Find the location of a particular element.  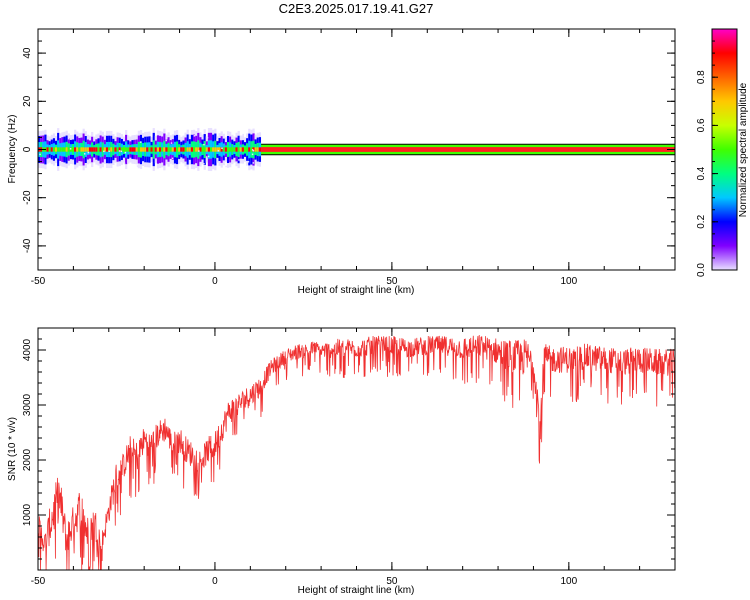

spectrogram-y-axis-label: Frequency (Hz) is located at coordinates (12, 149).